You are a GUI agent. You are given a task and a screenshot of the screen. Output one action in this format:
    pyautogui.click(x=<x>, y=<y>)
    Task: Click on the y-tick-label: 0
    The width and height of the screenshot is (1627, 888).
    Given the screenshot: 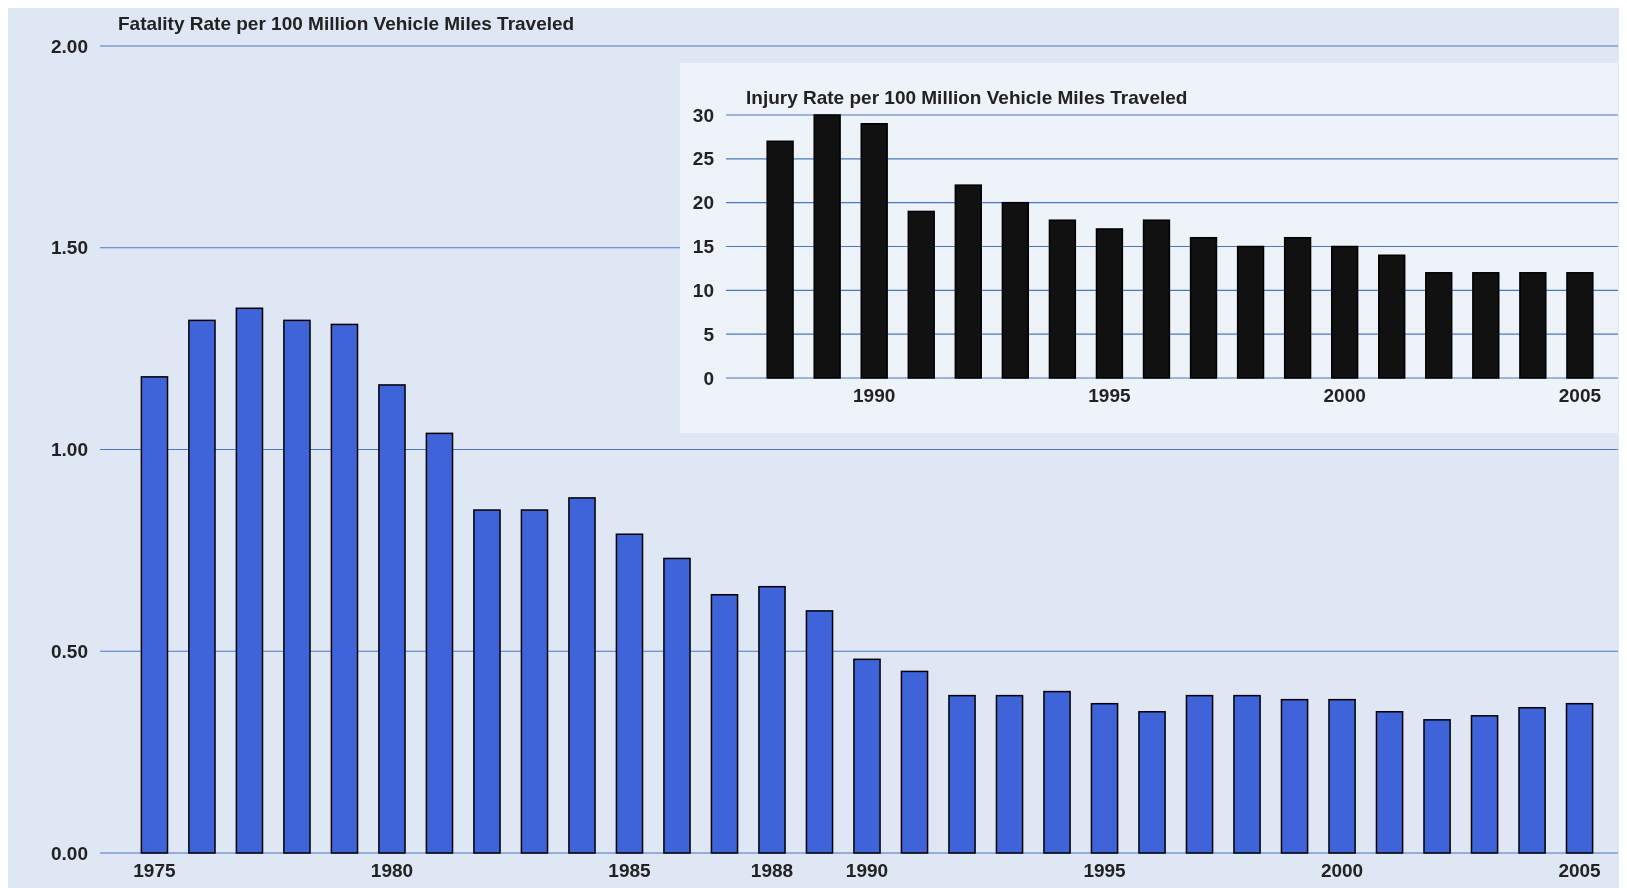 What is the action you would take?
    pyautogui.click(x=708, y=378)
    